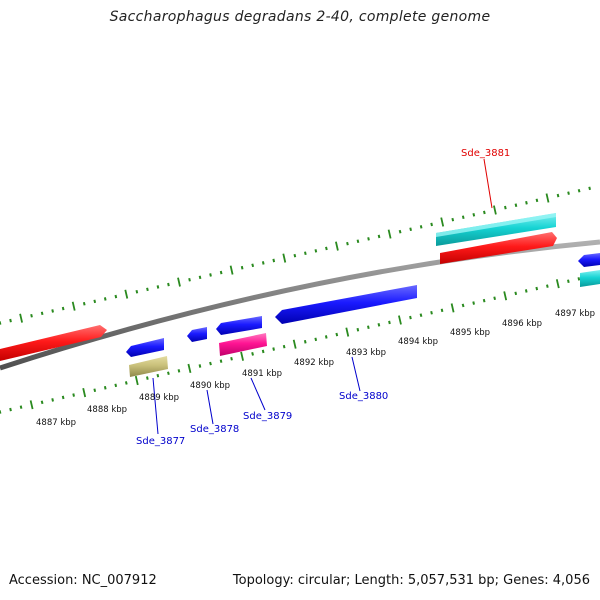 This screenshot has height=600, width=600. Describe the element at coordinates (210, 386) in the screenshot. I see `kbp-label-4890: 4890 kbp` at that location.